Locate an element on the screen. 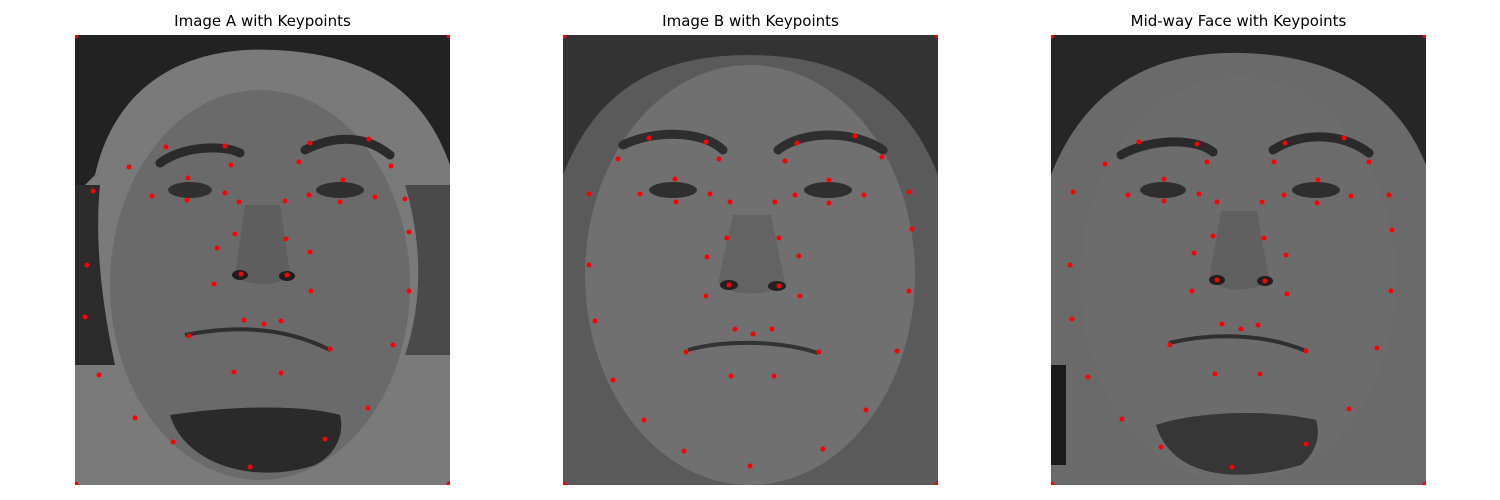 The height and width of the screenshot is (500, 1500). panel-title: Image A with Keypoints is located at coordinates (262, 21).